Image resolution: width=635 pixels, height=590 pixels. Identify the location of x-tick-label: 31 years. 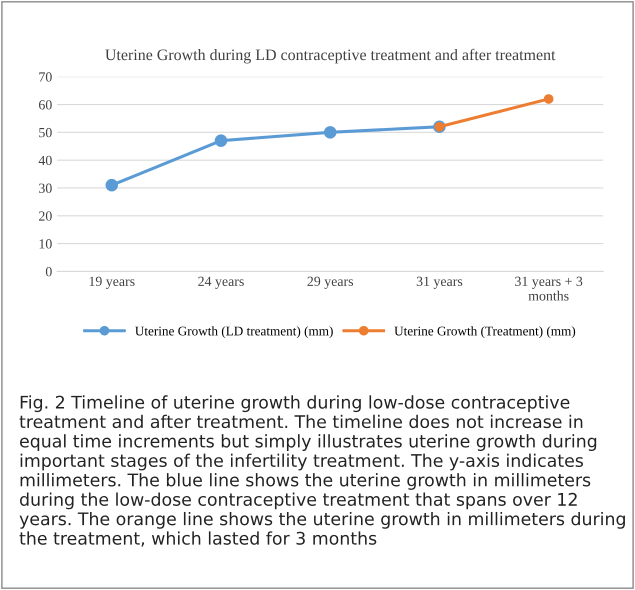
(439, 282).